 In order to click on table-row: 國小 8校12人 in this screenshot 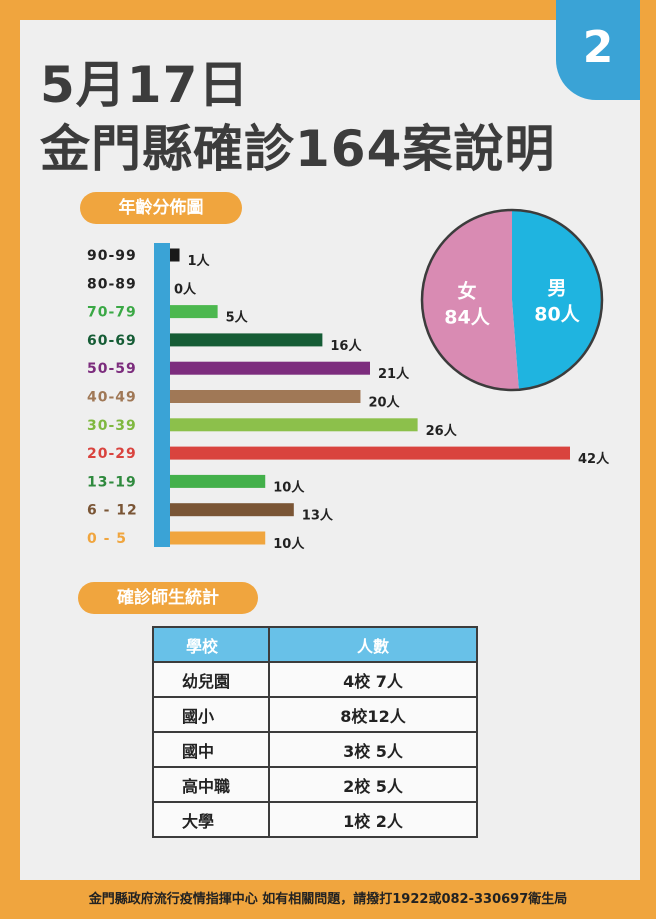, I will do `click(315, 714)`.